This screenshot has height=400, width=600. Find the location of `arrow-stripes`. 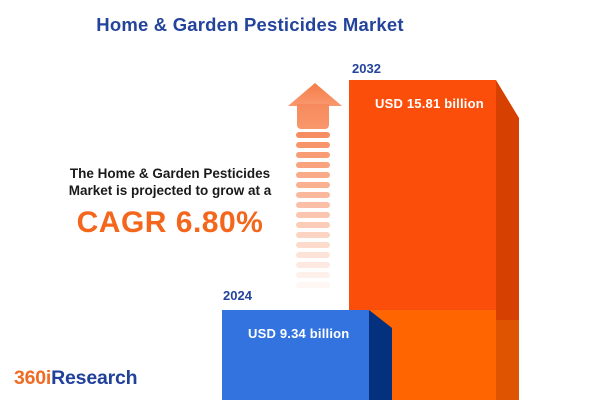

arrow-stripes is located at coordinates (313, 212).